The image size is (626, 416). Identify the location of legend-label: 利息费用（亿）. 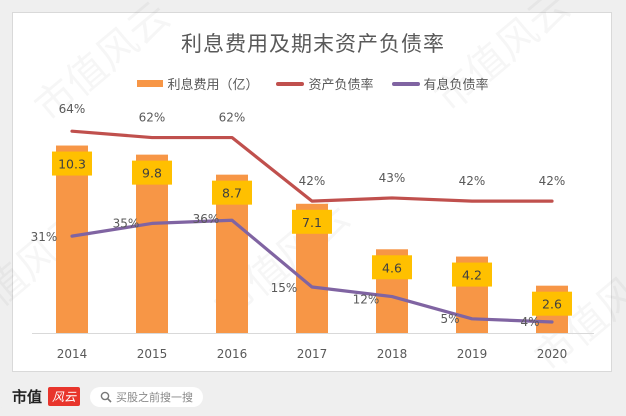
(213, 85).